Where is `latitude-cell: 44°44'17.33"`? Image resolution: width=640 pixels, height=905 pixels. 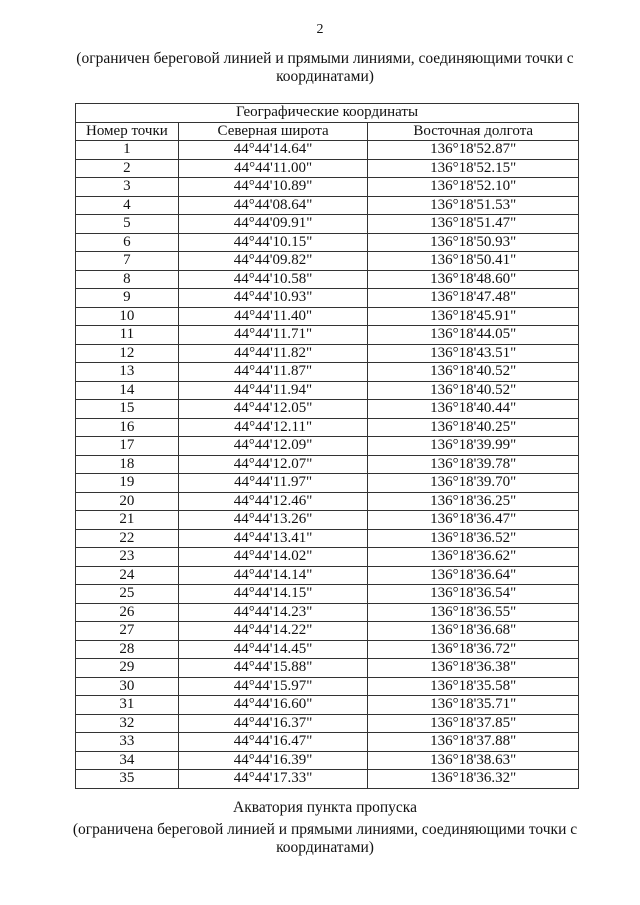
latitude-cell: 44°44'17.33" is located at coordinates (273, 779).